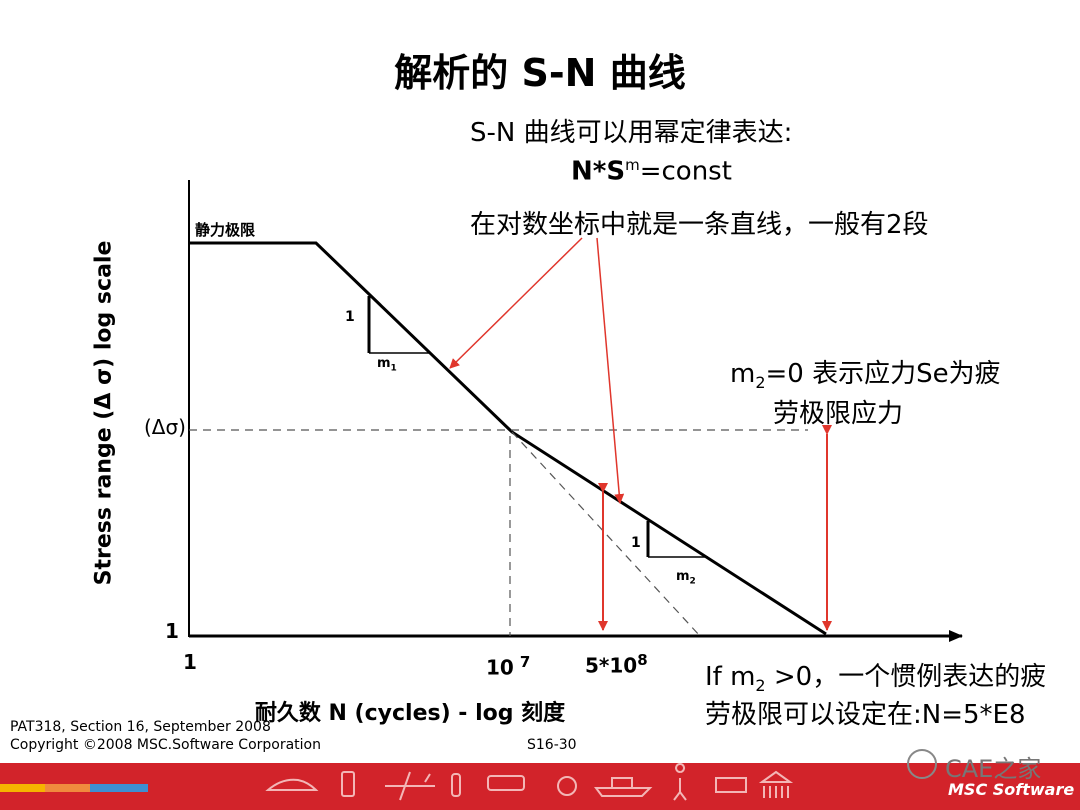 The image size is (1080, 810). I want to click on m2-zero-note: m2=0 表示应力Se为疲, so click(865, 372).